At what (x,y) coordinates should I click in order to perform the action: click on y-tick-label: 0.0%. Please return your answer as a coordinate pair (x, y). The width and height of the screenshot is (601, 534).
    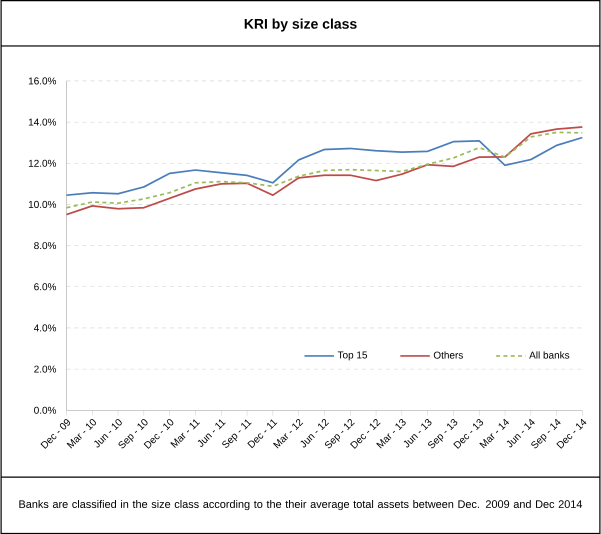
    Looking at the image, I should click on (45, 410).